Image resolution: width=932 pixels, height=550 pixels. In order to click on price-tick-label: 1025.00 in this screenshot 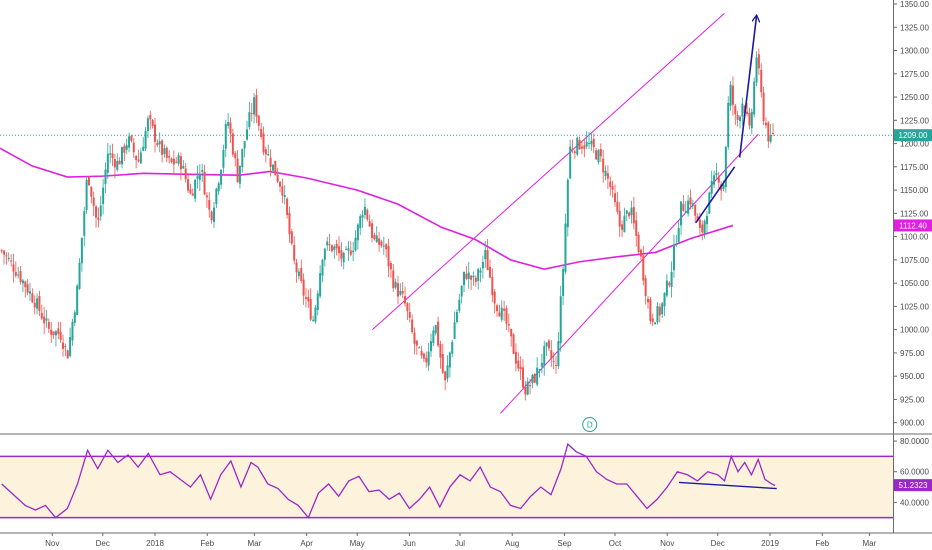, I will do `click(914, 306)`.